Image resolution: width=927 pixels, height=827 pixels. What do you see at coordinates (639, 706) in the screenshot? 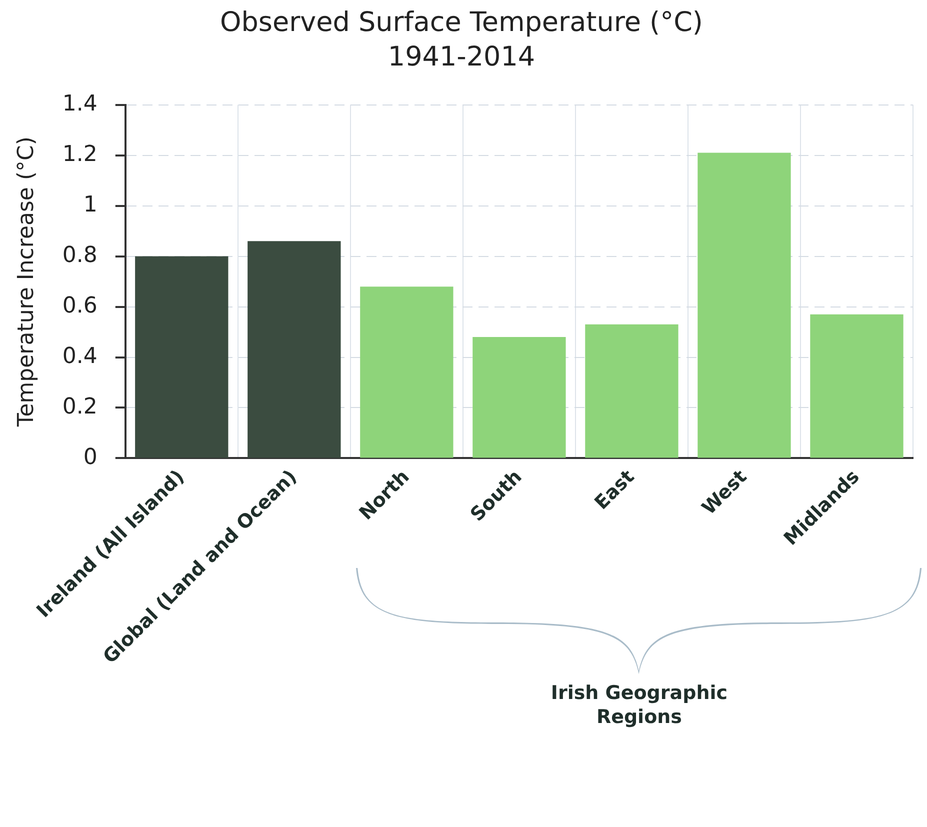
I see `text: Irish Geographic Regions` at bounding box center [639, 706].